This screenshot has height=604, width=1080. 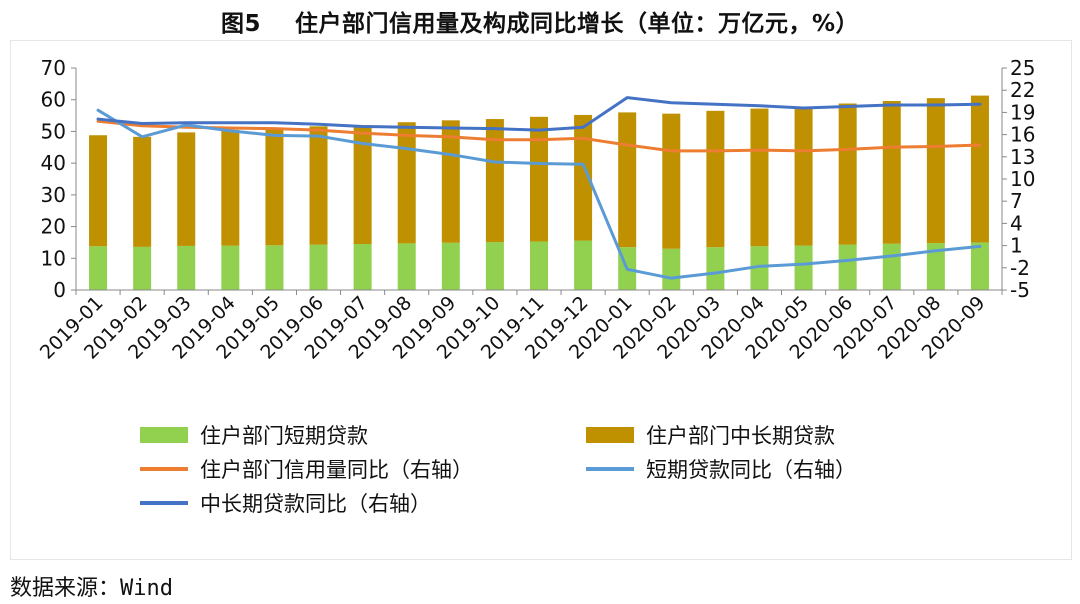 I want to click on left-tick-label: 40, so click(x=53, y=163).